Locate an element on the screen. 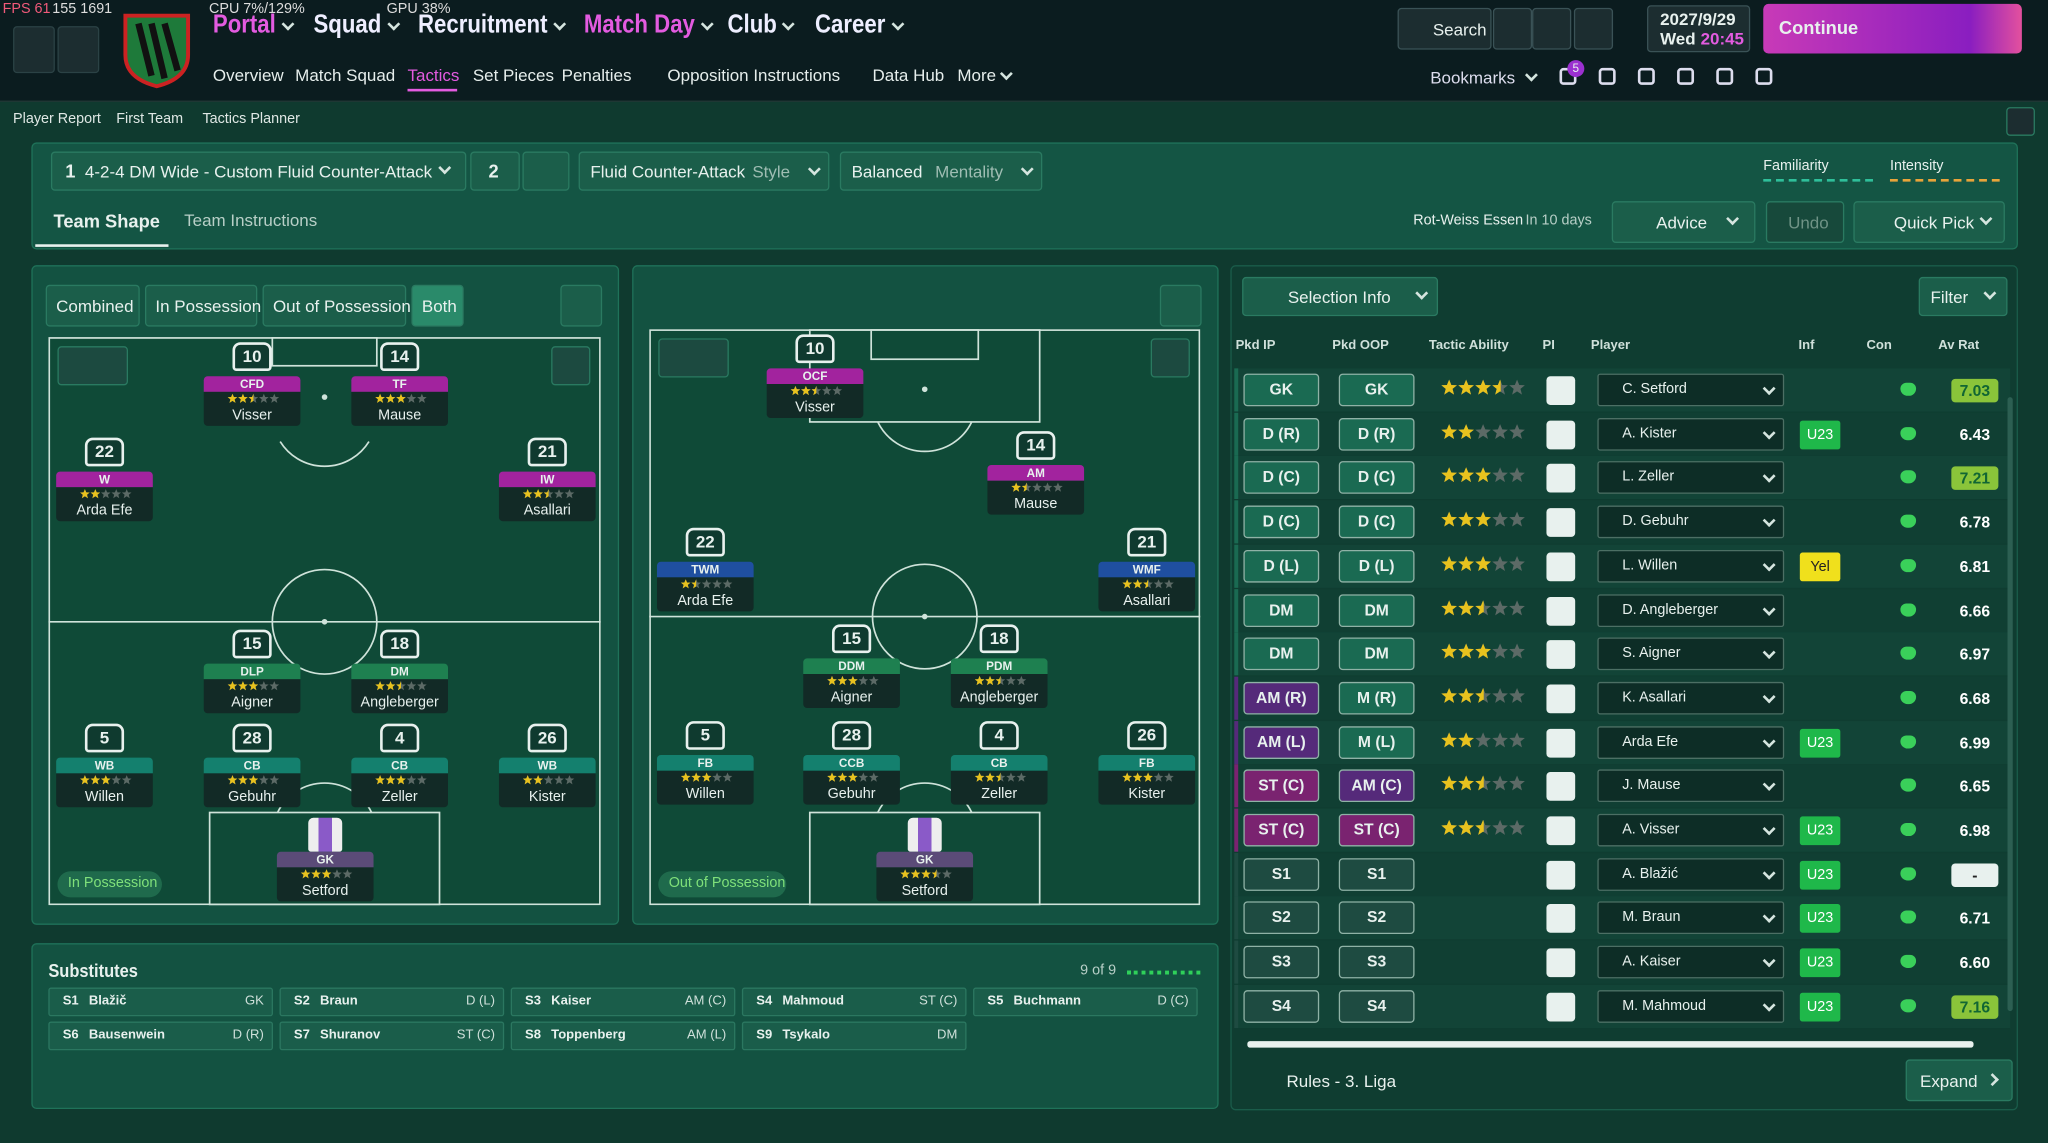 Image resolution: width=2048 pixels, height=1143 pixels. view-toggle: Out of Possession is located at coordinates (336, 305).